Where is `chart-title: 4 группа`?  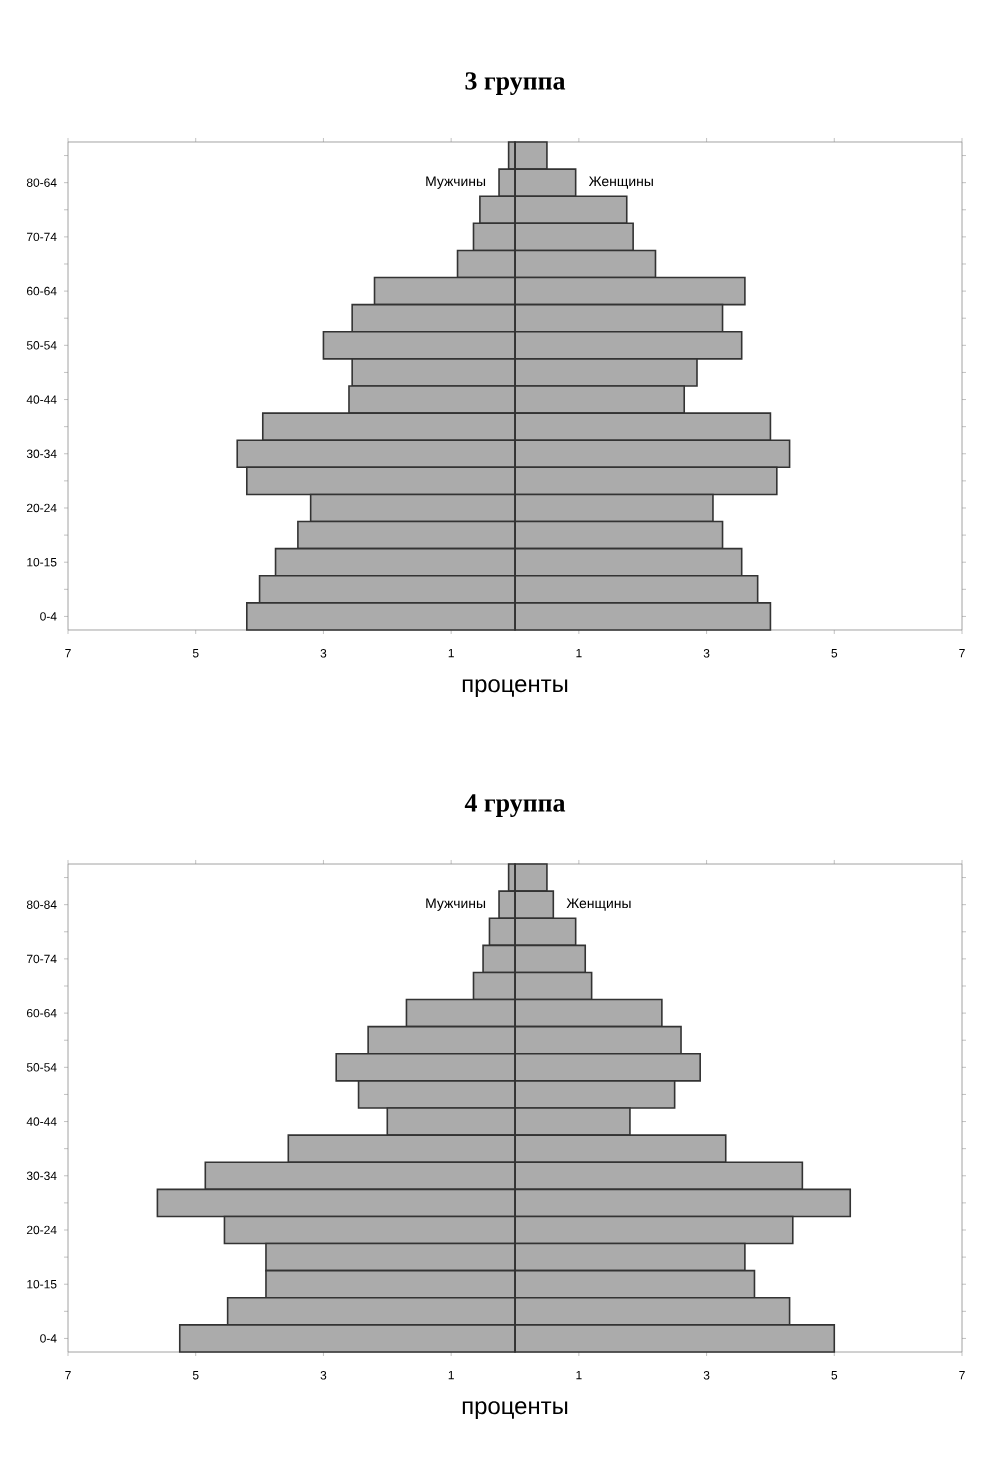 chart-title: 4 группа is located at coordinates (515, 805).